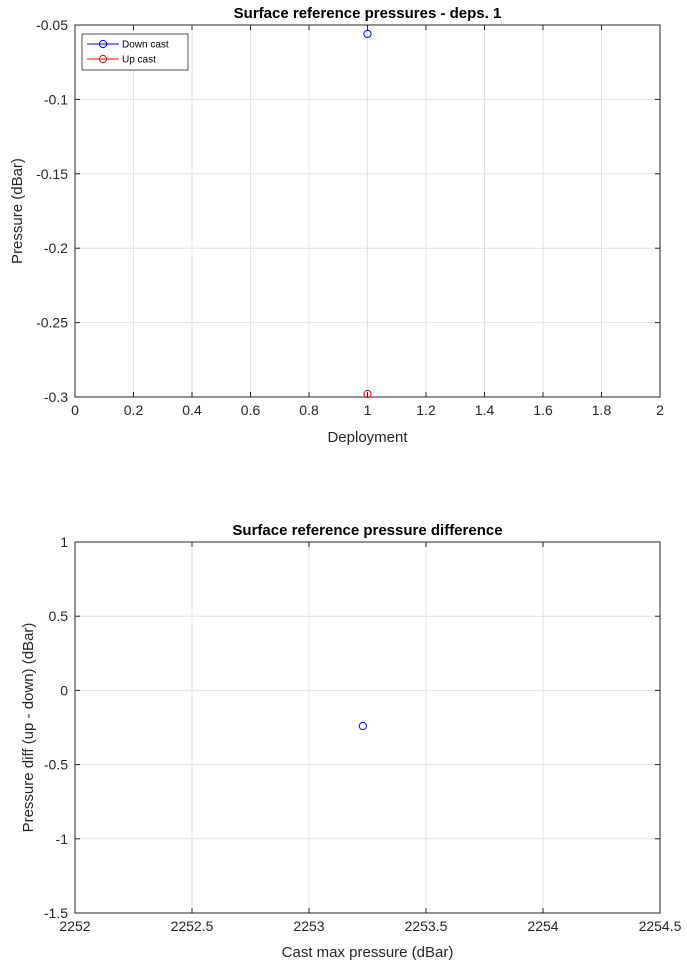  What do you see at coordinates (17, 211) in the screenshot?
I see `y-axis-label: Pressure (dBar)` at bounding box center [17, 211].